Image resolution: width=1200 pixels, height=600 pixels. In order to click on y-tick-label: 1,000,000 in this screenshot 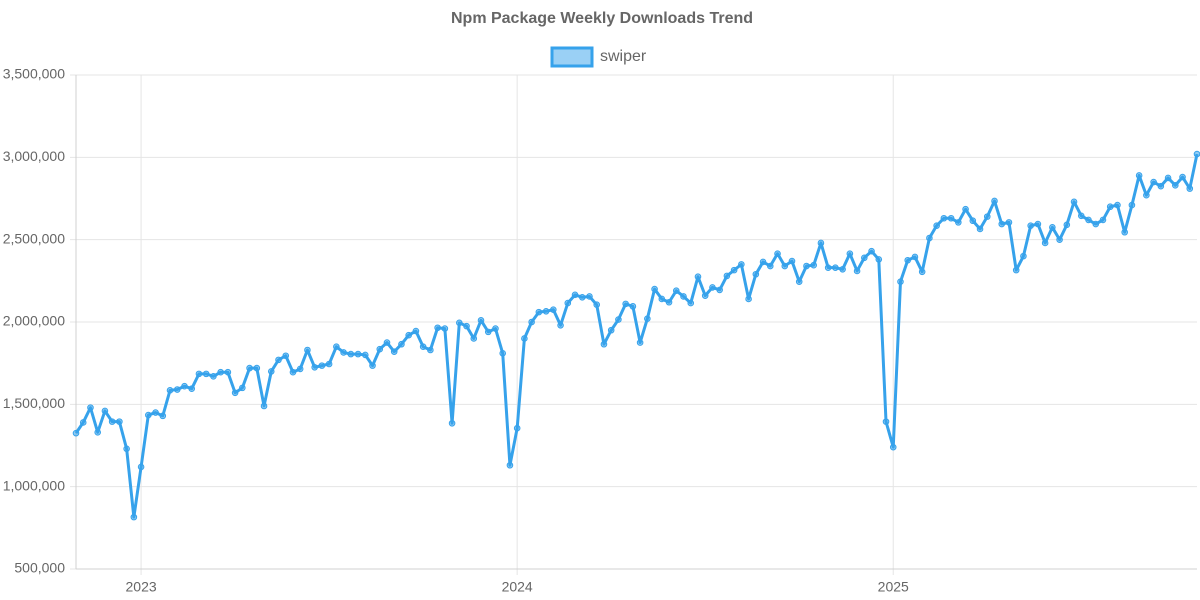, I will do `click(34, 485)`.